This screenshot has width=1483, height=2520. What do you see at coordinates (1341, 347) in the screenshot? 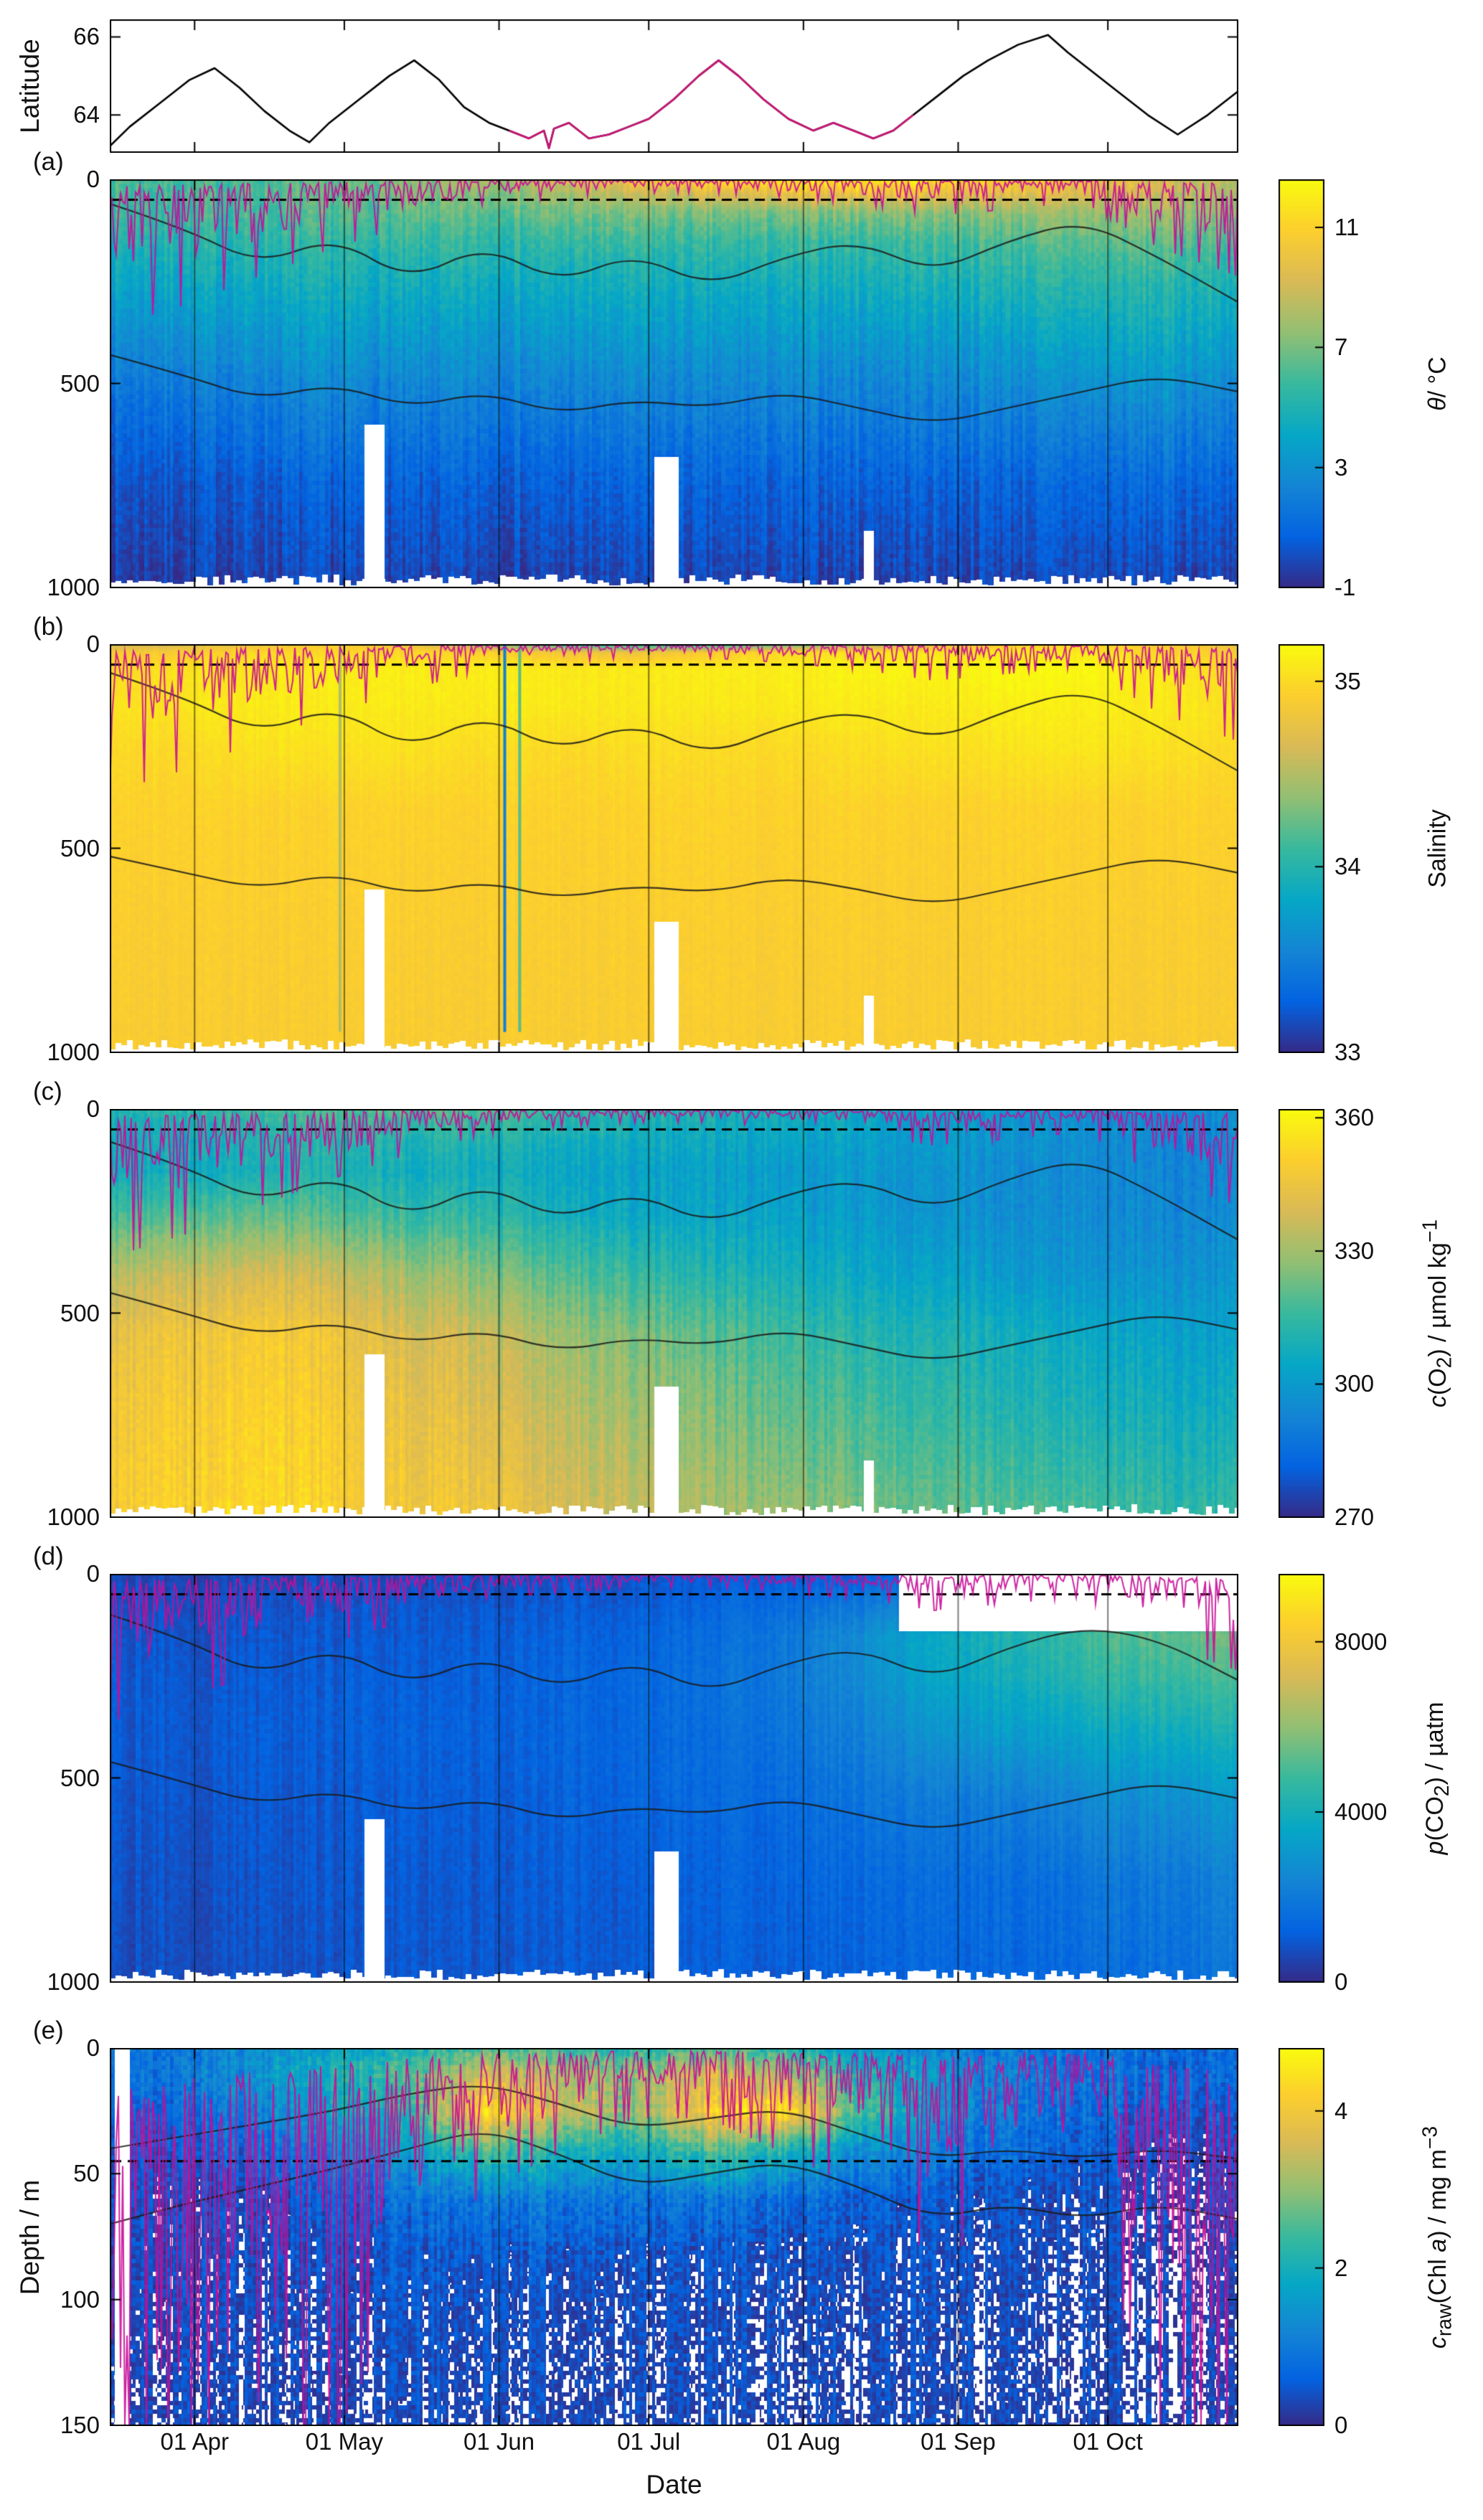
I see `colorbar-tick-label: 7` at bounding box center [1341, 347].